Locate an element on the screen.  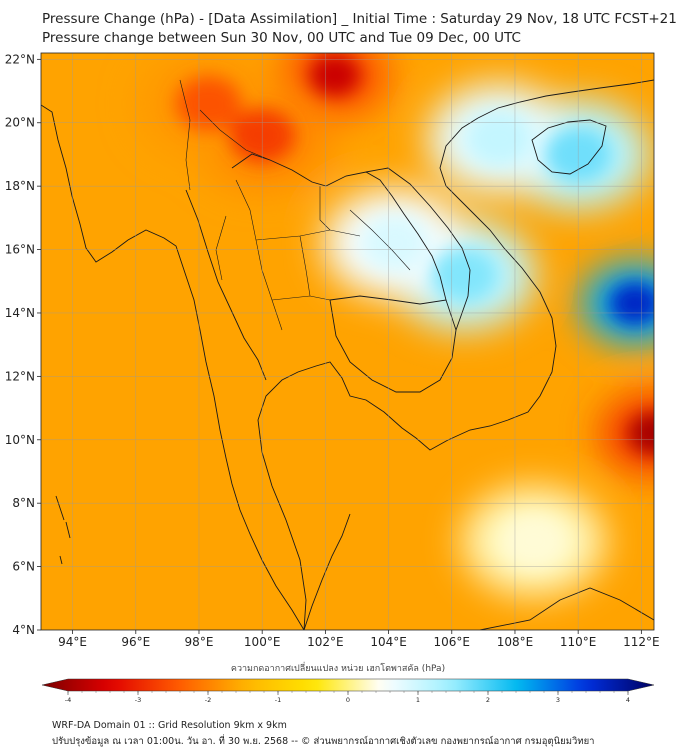
lon-tick-label: 108°E is located at coordinates (515, 642).